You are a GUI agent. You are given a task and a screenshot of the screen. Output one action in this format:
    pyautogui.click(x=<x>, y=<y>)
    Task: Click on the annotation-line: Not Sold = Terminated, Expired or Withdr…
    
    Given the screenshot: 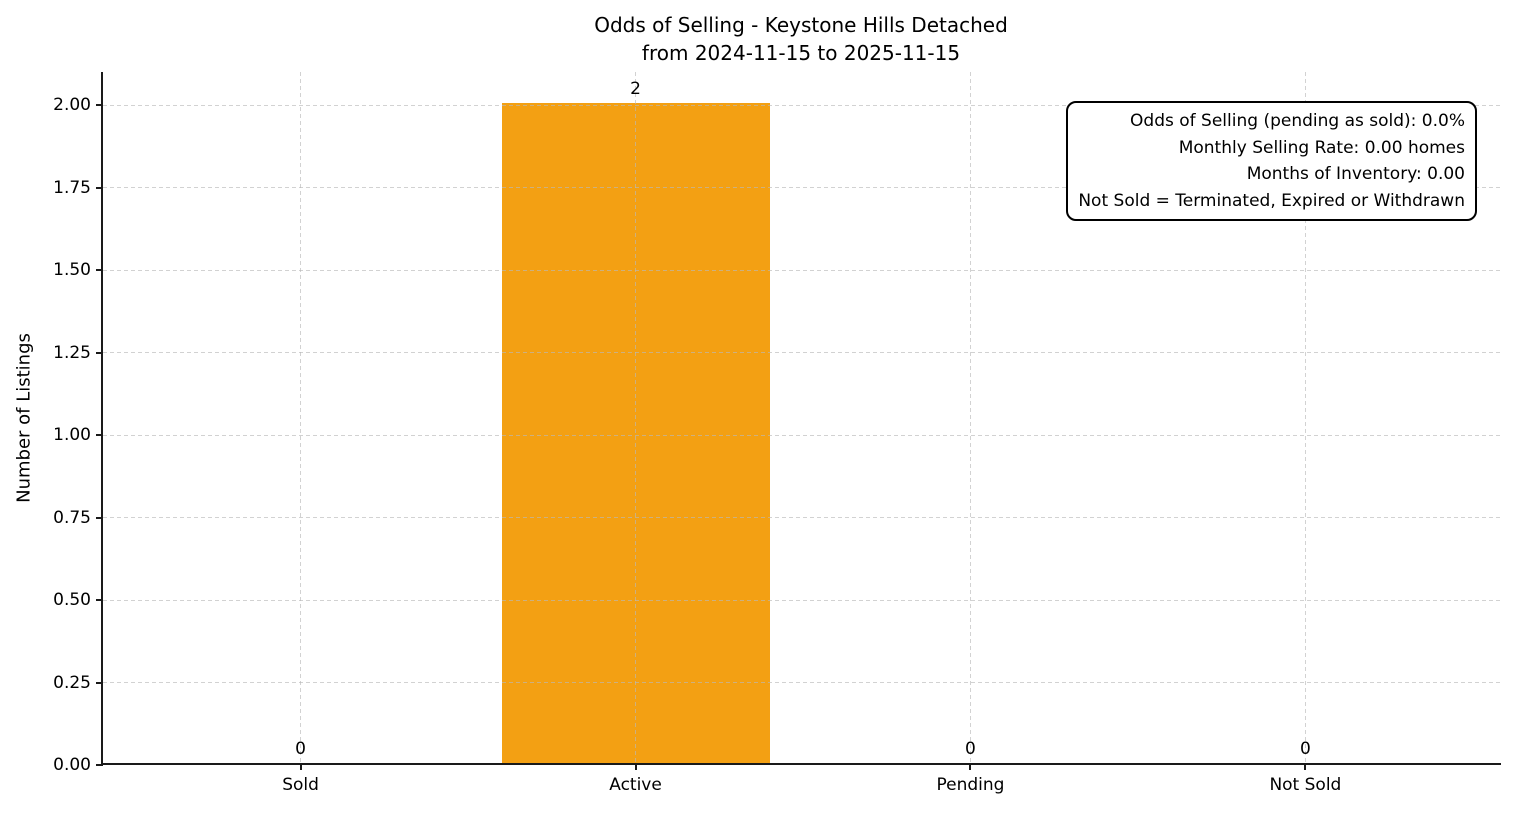 What is the action you would take?
    pyautogui.click(x=1271, y=200)
    